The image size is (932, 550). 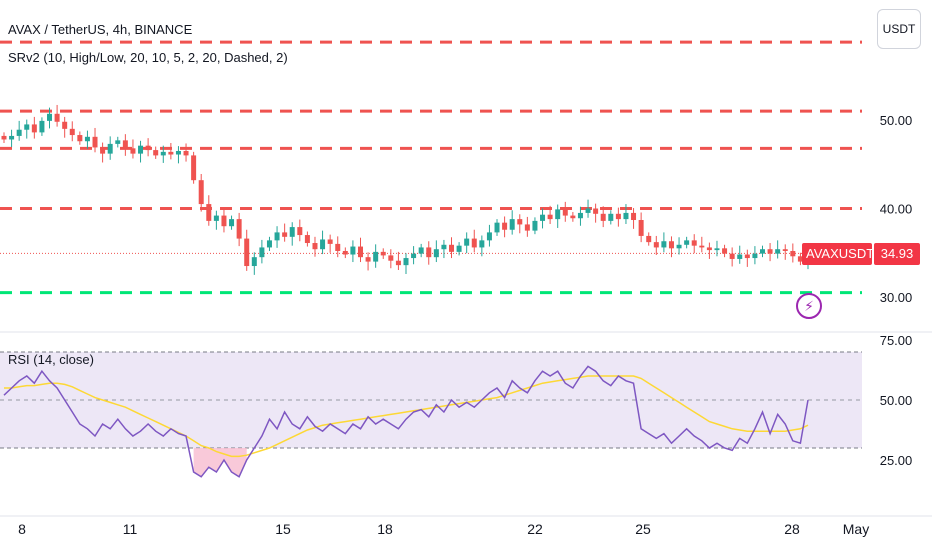 What do you see at coordinates (100, 29) in the screenshot?
I see `symbol-legend: AVAX / TetherUS, 4h, BINANCE` at bounding box center [100, 29].